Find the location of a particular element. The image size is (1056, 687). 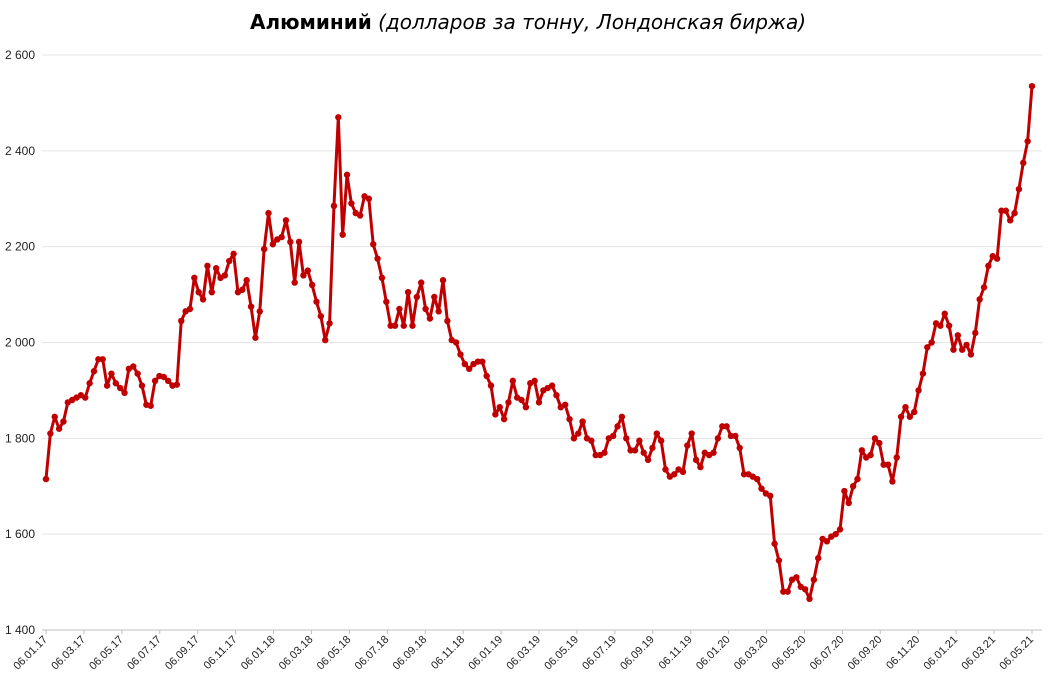

y-axis: 1 400 1 600 1 800 2 000 2 200 2 400 2 600 is located at coordinates (20, 342).